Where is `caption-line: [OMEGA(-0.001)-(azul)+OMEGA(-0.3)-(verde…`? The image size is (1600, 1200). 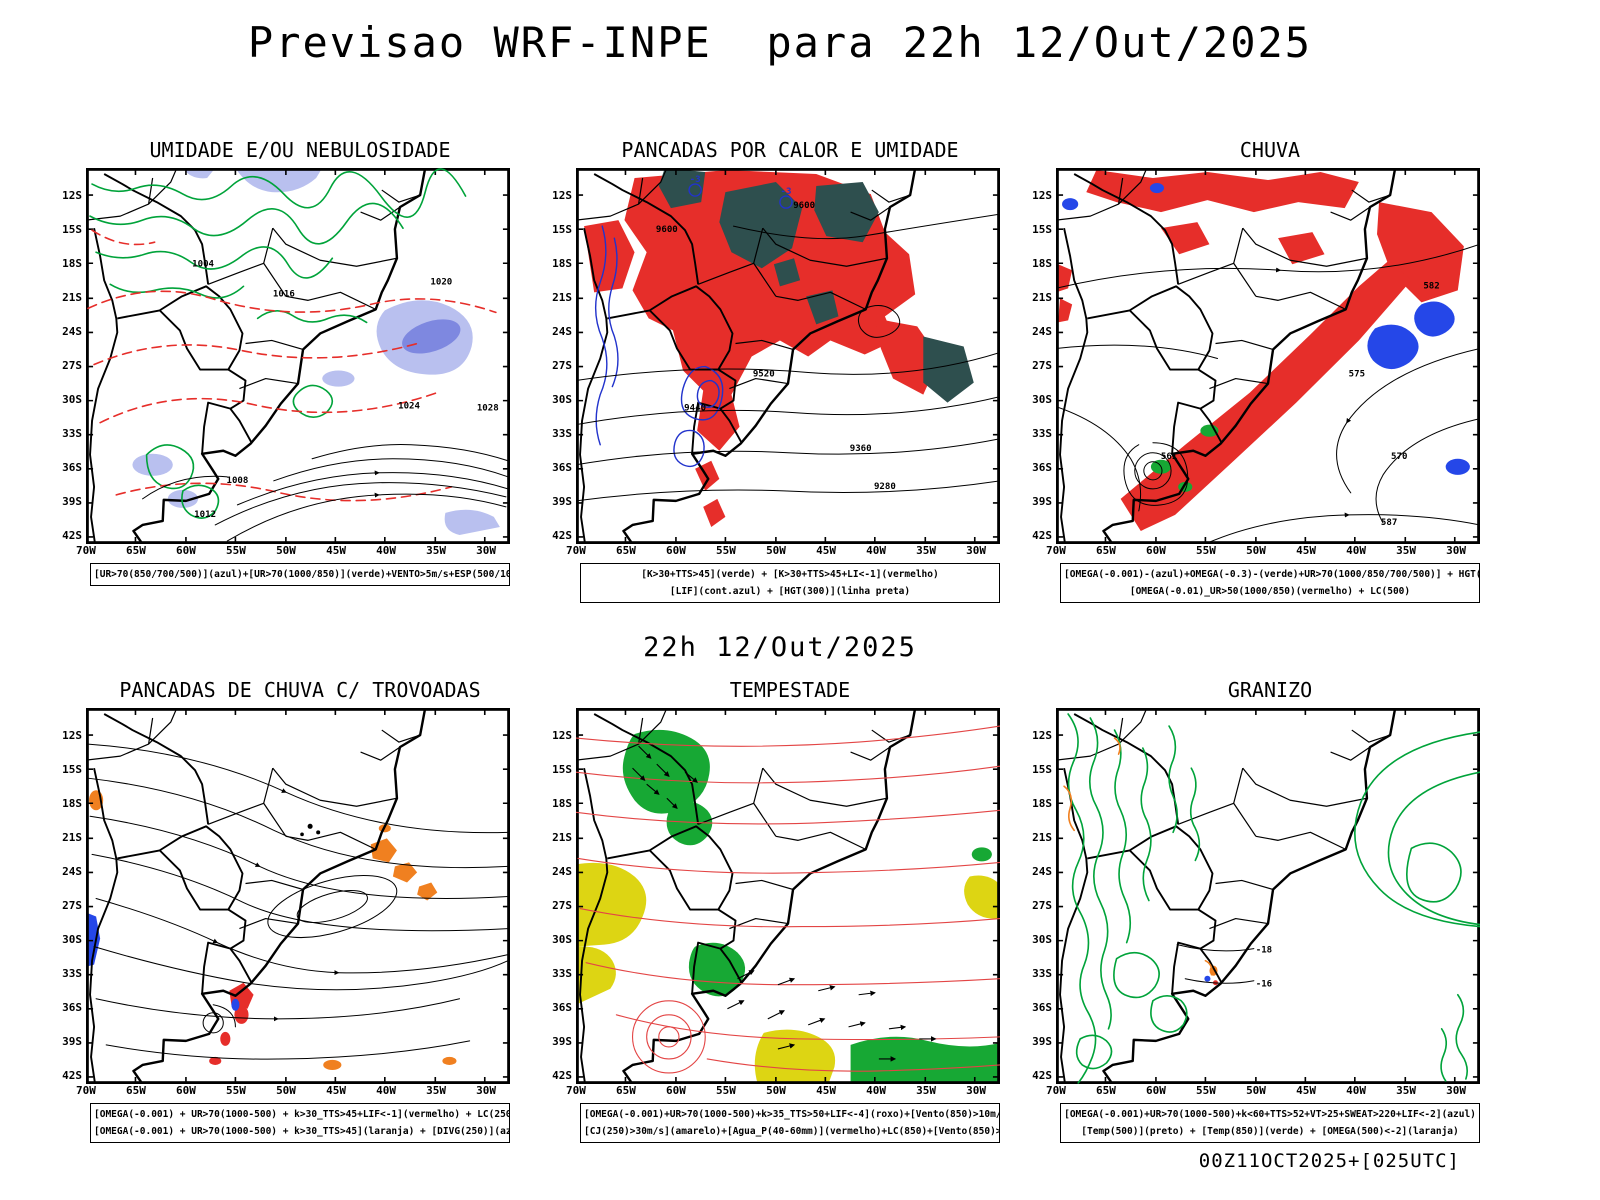 caption-line: [OMEGA(-0.001)-(azul)+OMEGA(-0.3)-(verde… is located at coordinates (1272, 574).